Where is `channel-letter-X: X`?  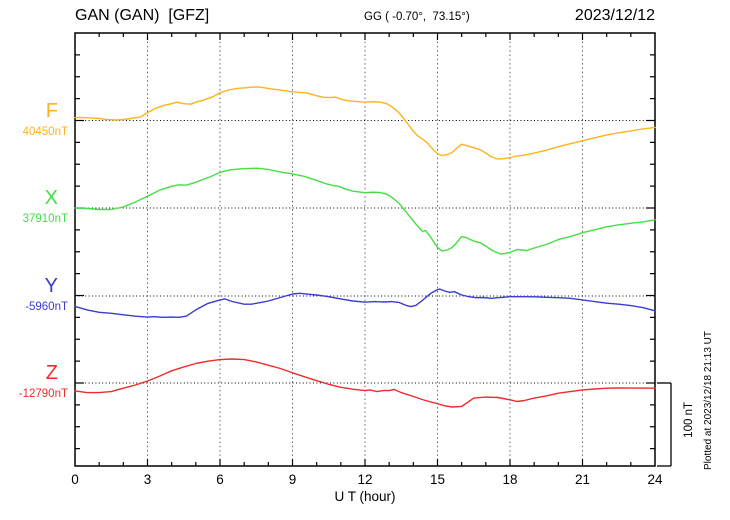
channel-letter-X: X is located at coordinates (51, 198).